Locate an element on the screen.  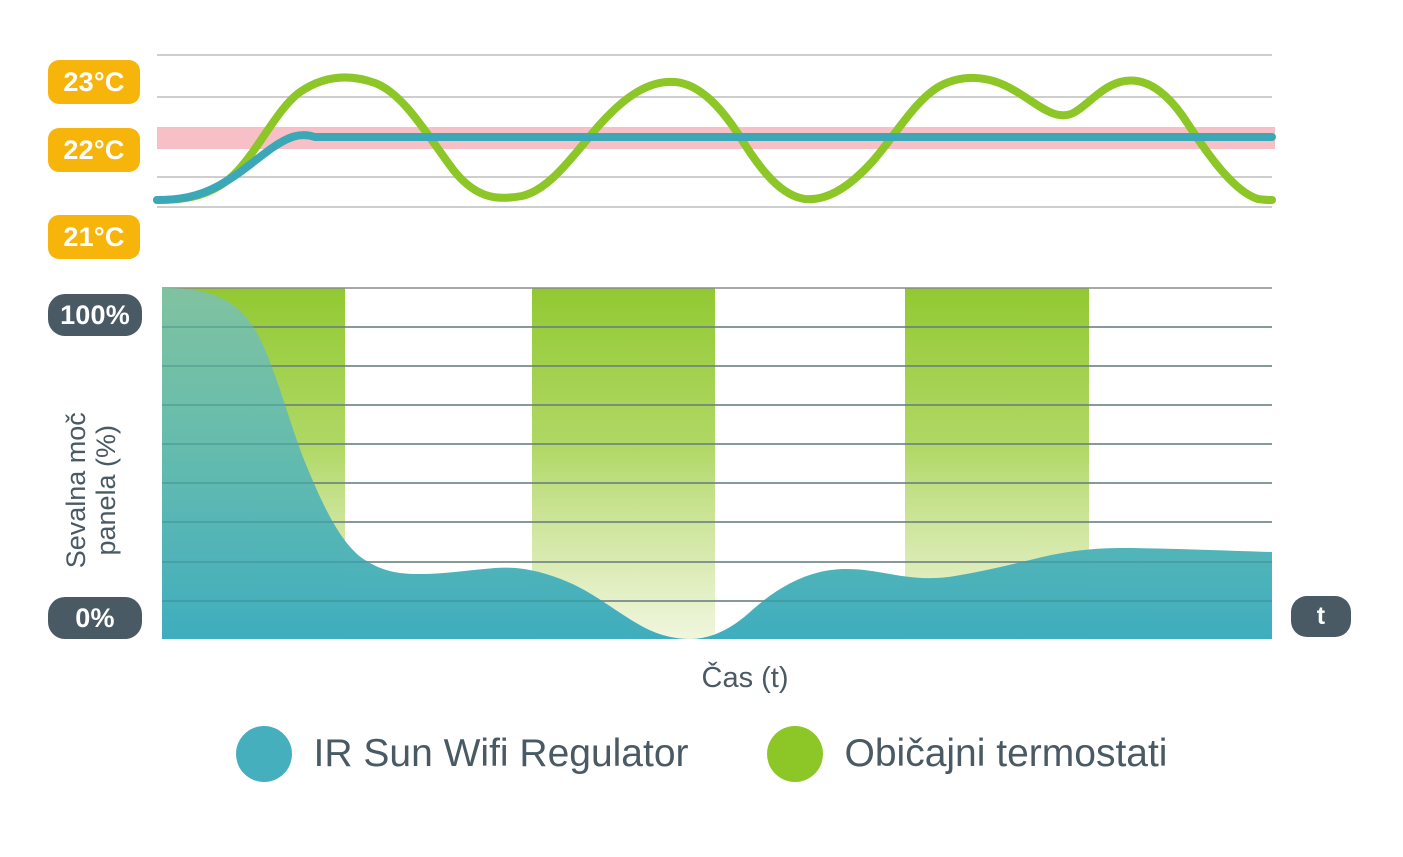
y-tick-badge-0pct: 0% is located at coordinates (95, 618).